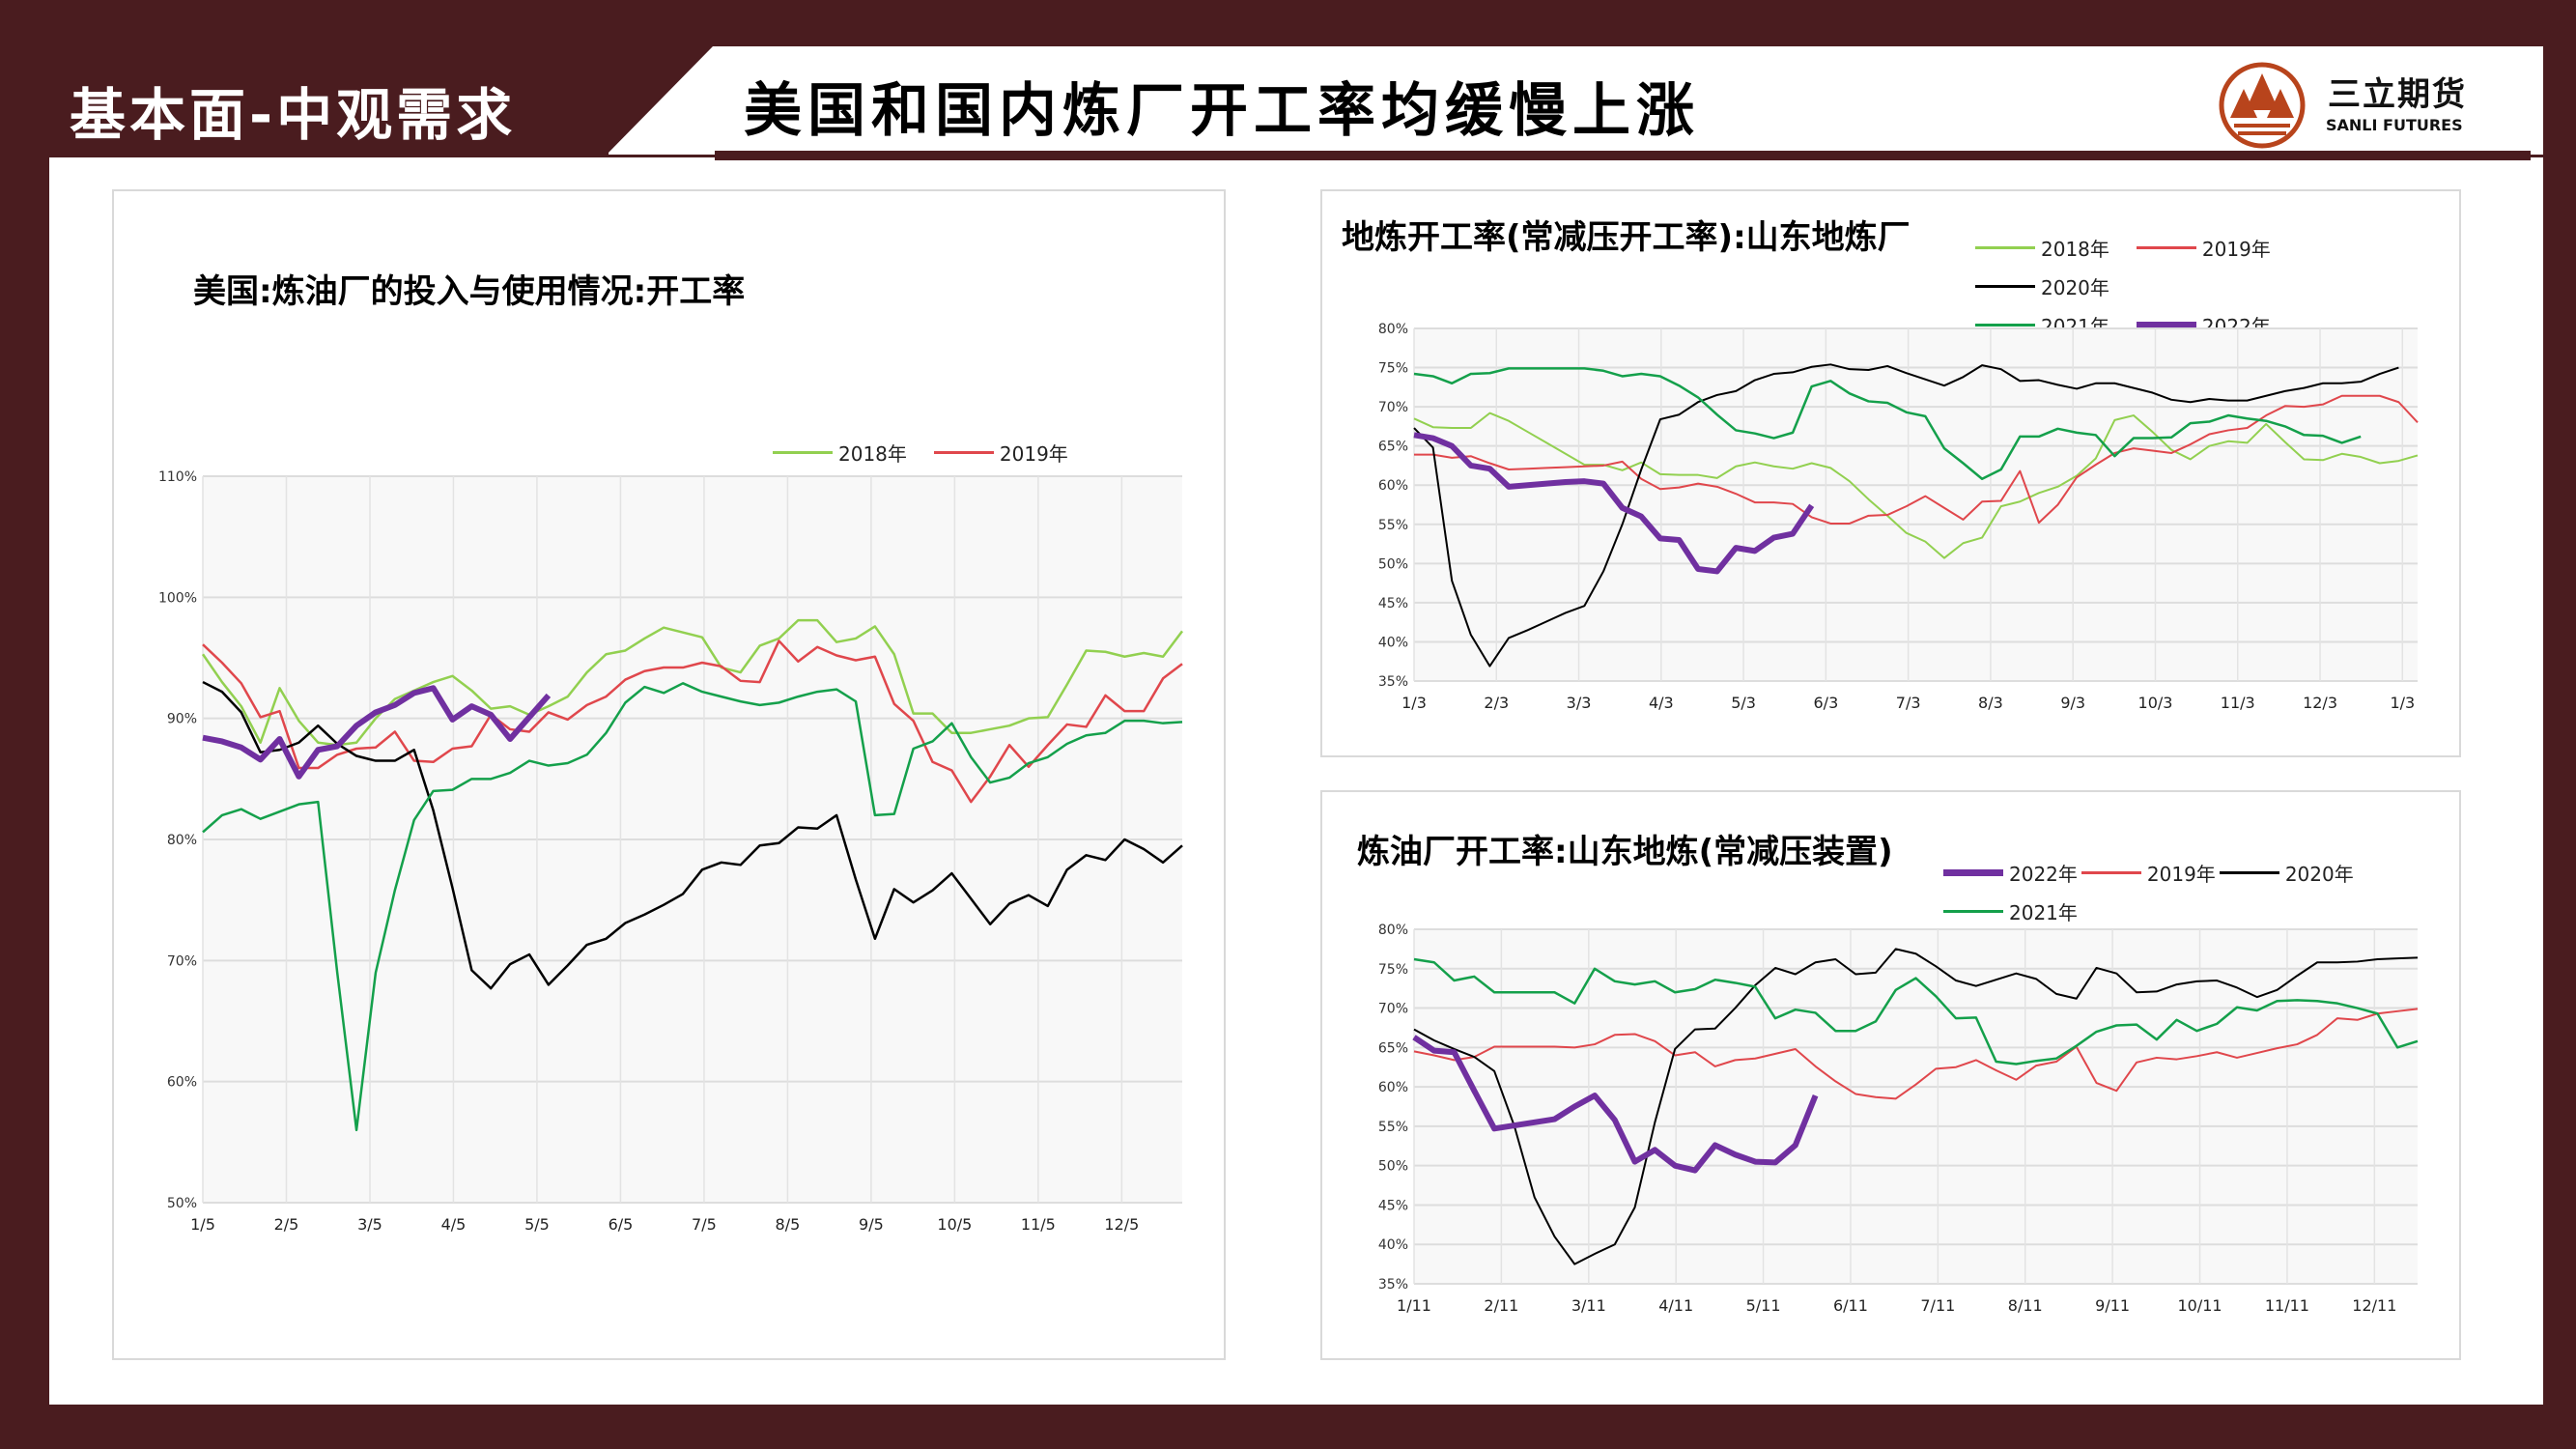  I want to click on x-tick-label: 4/3, so click(1661, 703).